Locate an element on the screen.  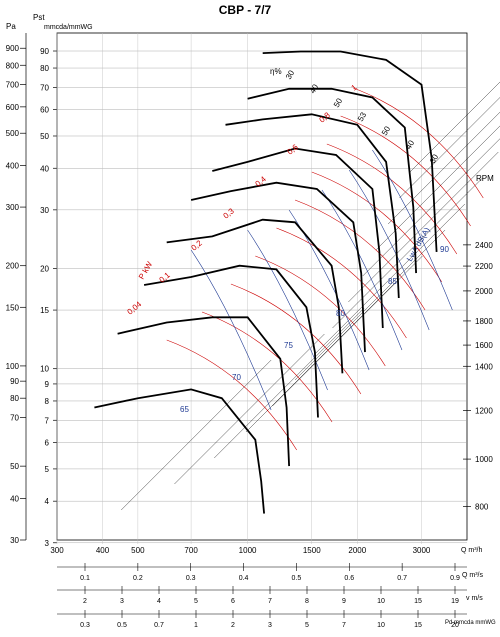
rpm-tick-label: 2400 is located at coordinates (484, 245).